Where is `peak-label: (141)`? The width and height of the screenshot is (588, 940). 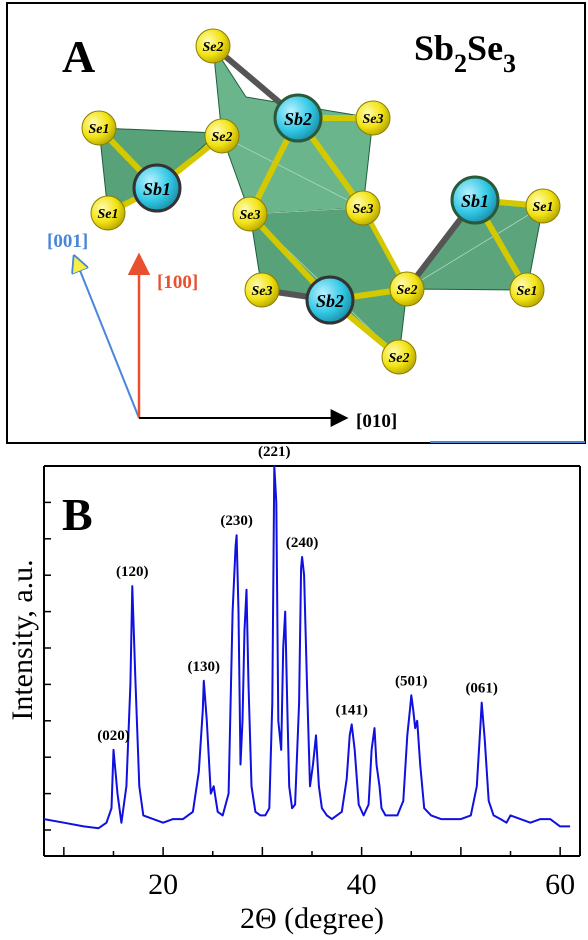
peak-label: (141) is located at coordinates (351, 710).